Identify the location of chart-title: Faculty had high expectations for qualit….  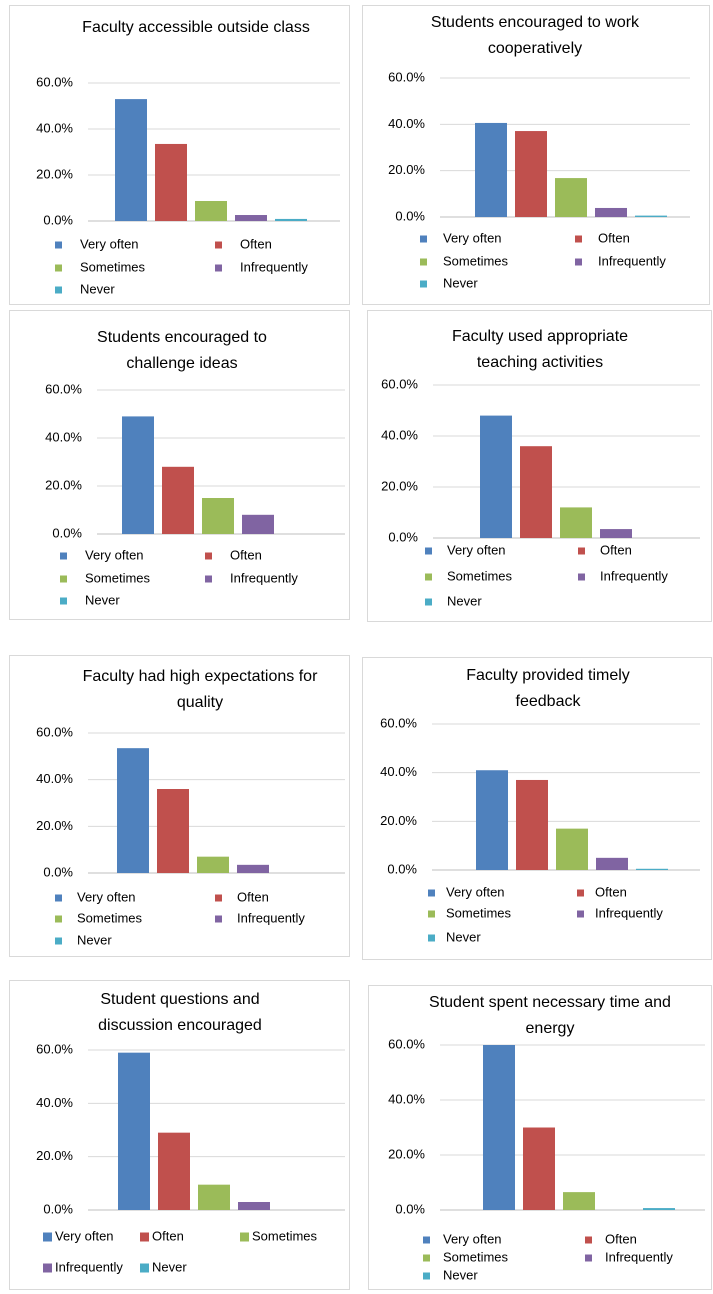
(200, 689).